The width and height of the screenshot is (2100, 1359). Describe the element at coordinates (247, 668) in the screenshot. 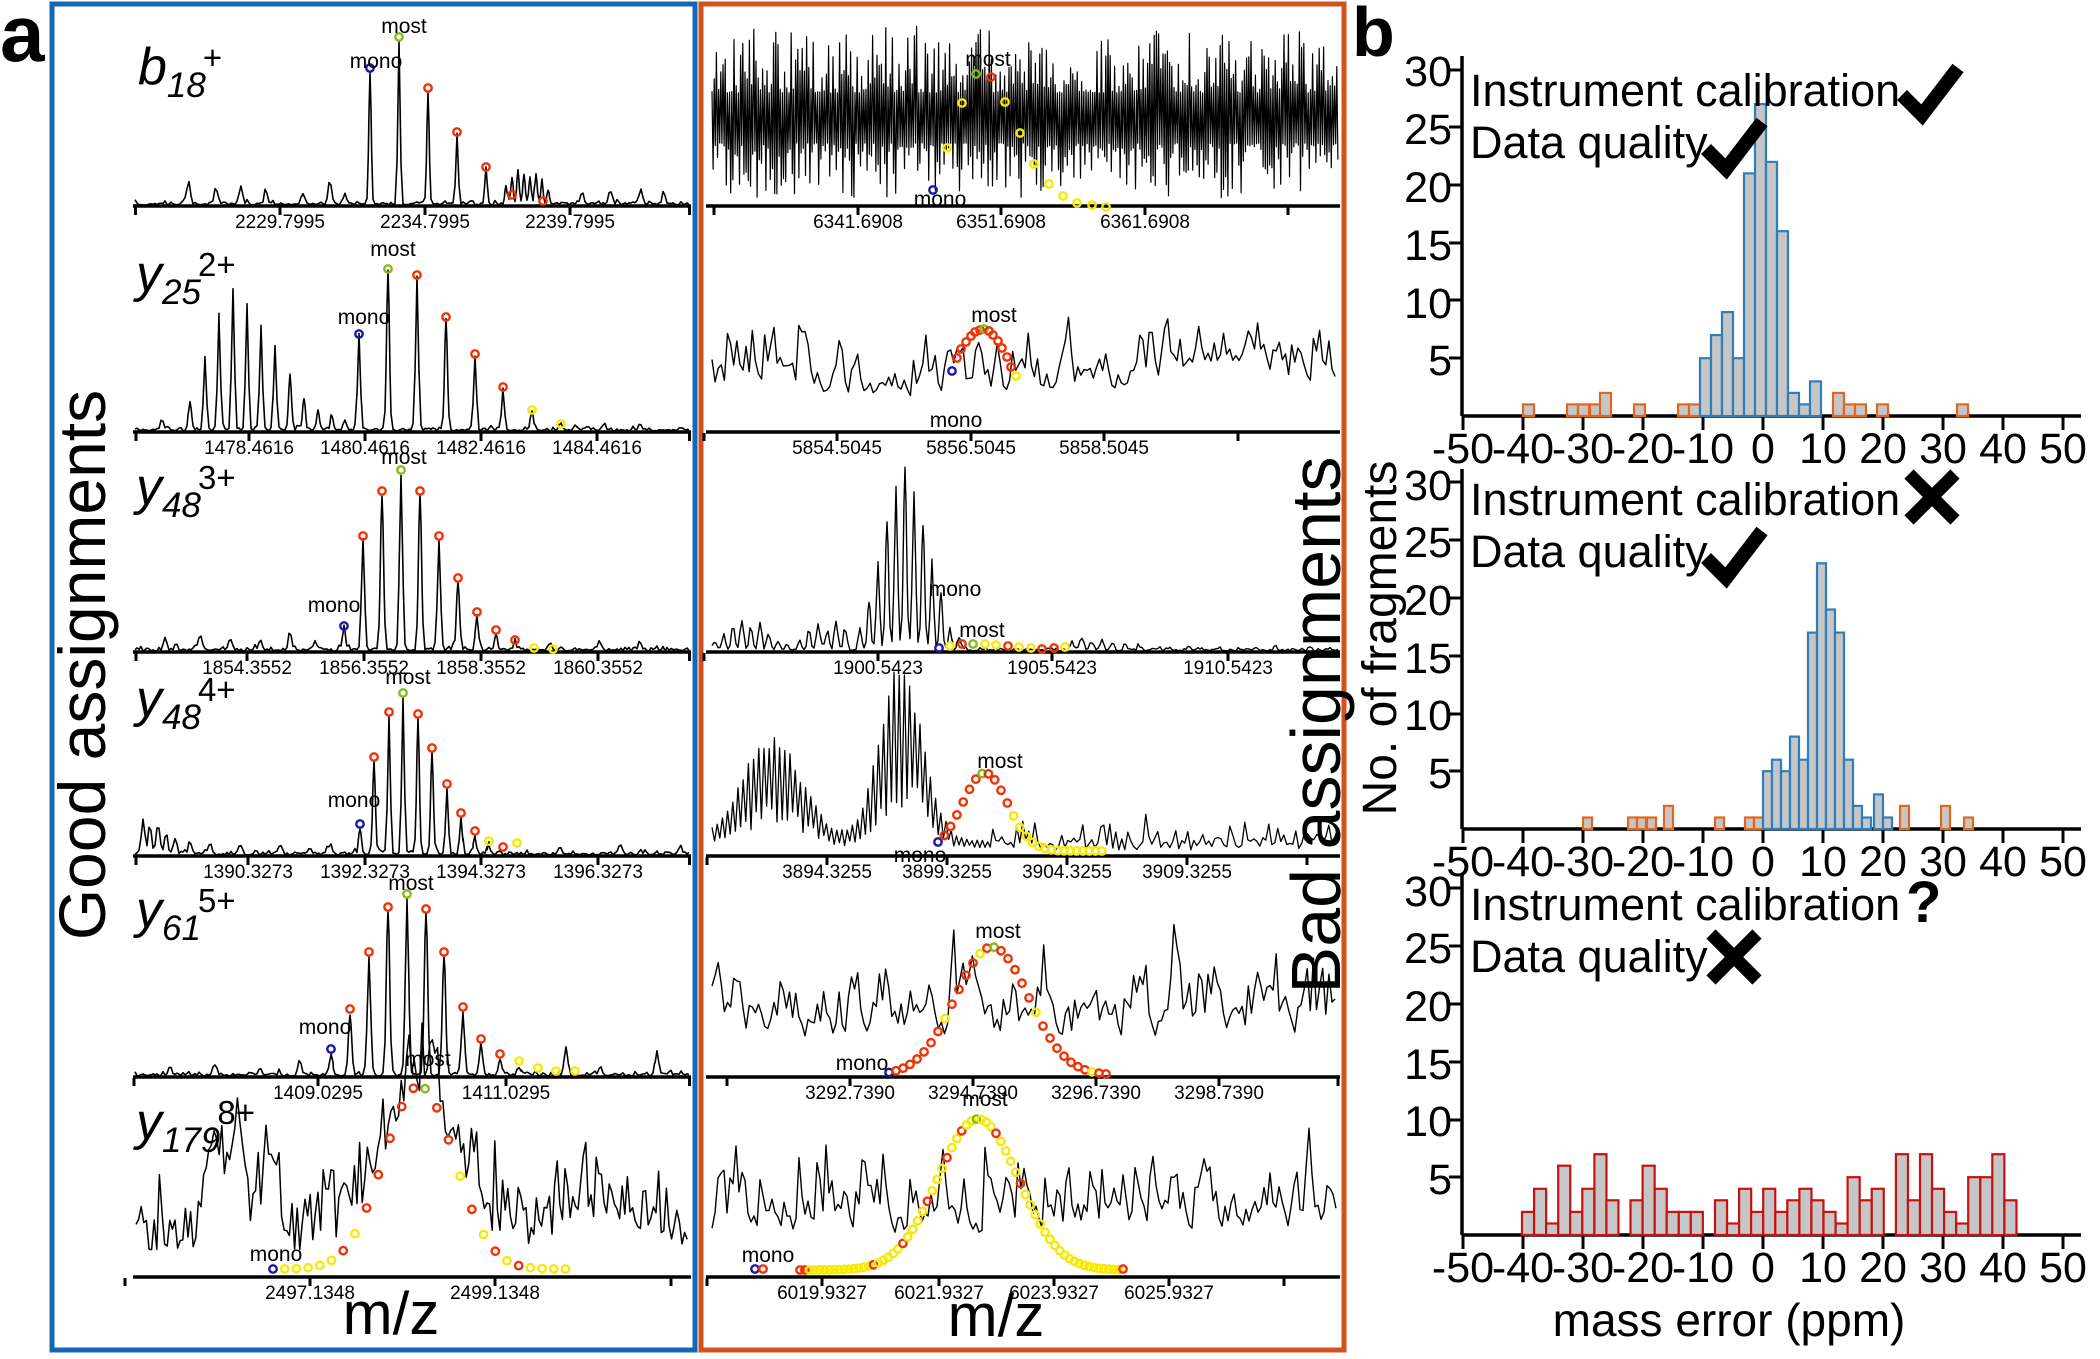

I see `svg-text: 1854.3552` at that location.